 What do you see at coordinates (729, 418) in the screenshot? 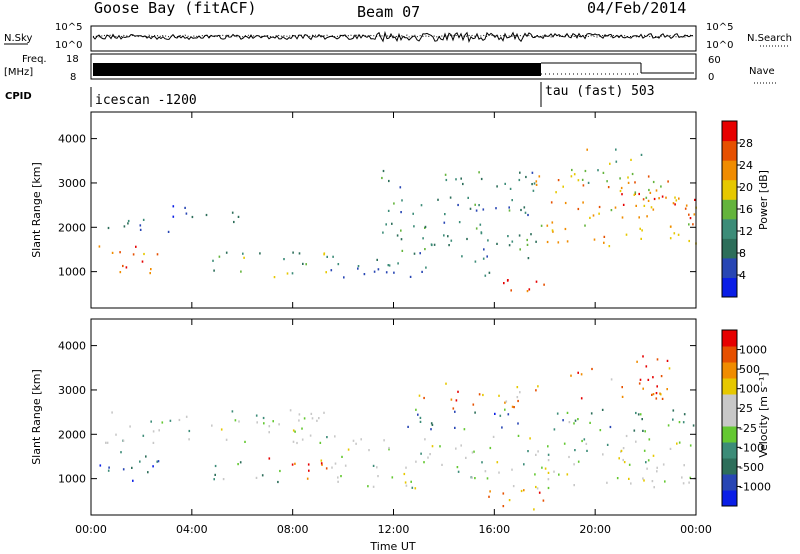
I see `colorbar-frame` at bounding box center [729, 418].